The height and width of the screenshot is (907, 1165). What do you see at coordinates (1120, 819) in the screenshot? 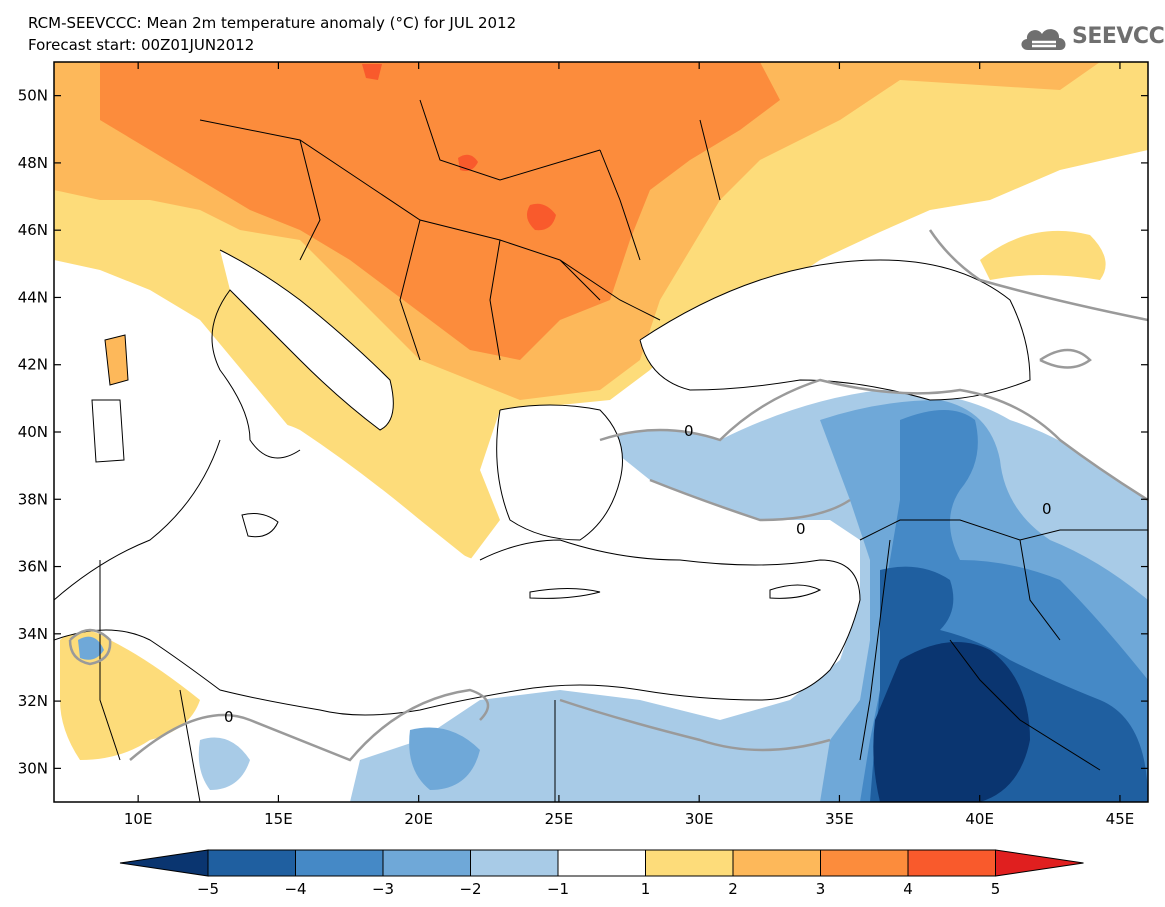
I see `x-tick-label: 45E` at bounding box center [1120, 819].